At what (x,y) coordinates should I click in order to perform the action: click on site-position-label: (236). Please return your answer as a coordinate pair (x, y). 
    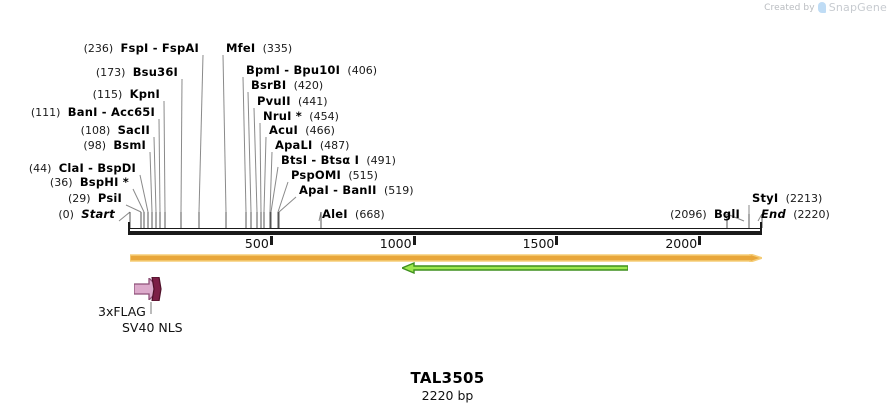
    Looking at the image, I should click on (98, 48).